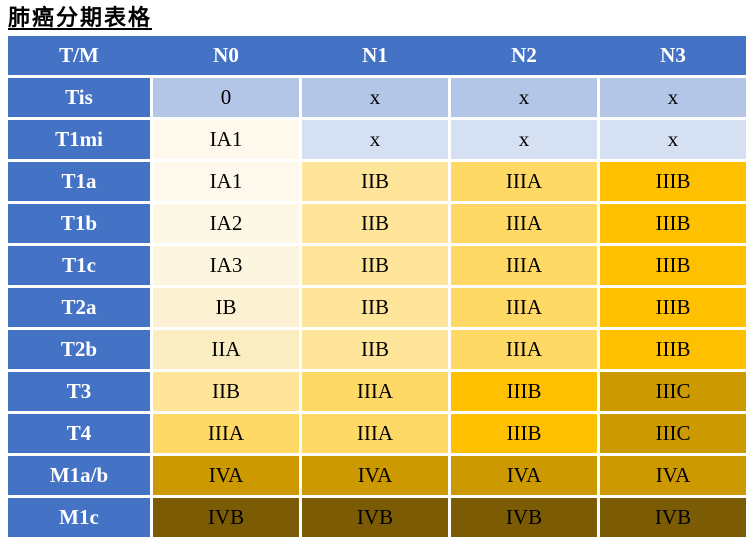 This screenshot has width=754, height=550. What do you see at coordinates (79, 349) in the screenshot?
I see `row-header-t2b: T2b` at bounding box center [79, 349].